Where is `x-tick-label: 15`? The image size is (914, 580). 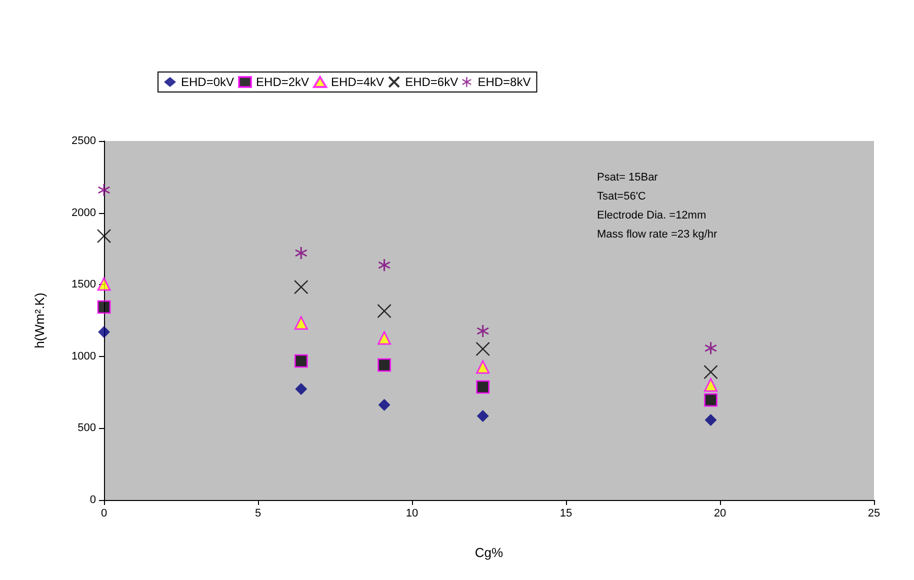
x-tick-label: 15 is located at coordinates (566, 514).